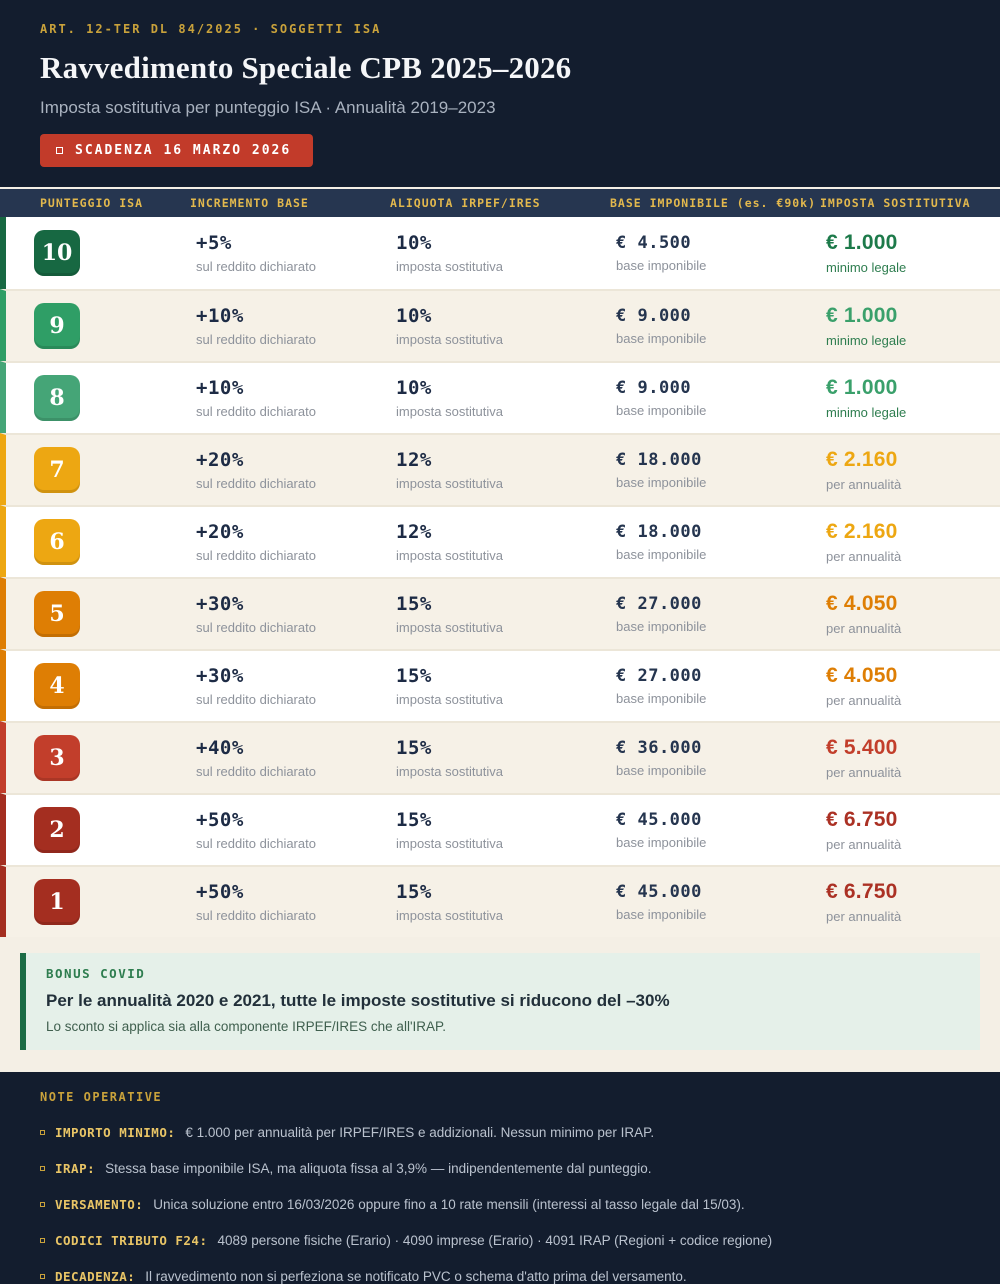 The width and height of the screenshot is (1000, 1284). I want to click on tax-cell: € 4.050 per annualità, so click(913, 614).